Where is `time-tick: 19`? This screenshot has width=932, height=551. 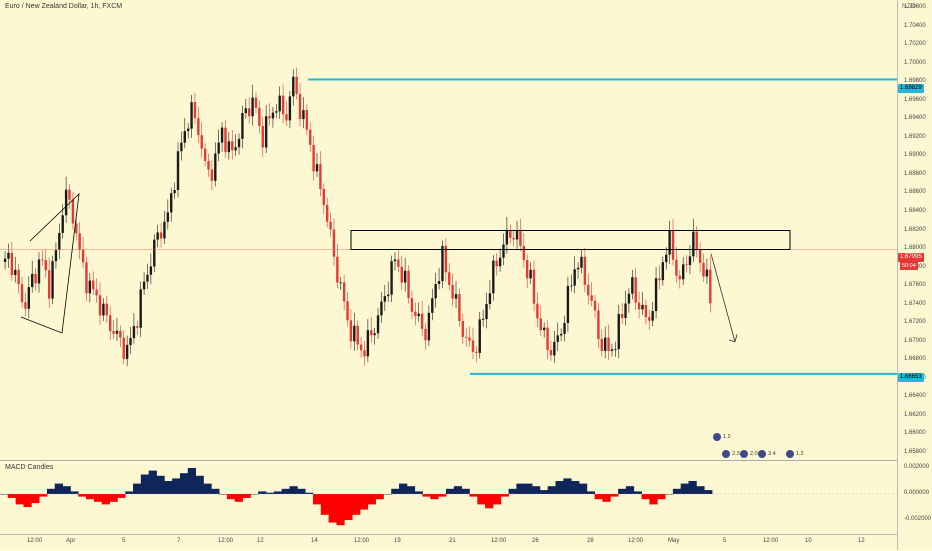
time-tick: 19 is located at coordinates (397, 541).